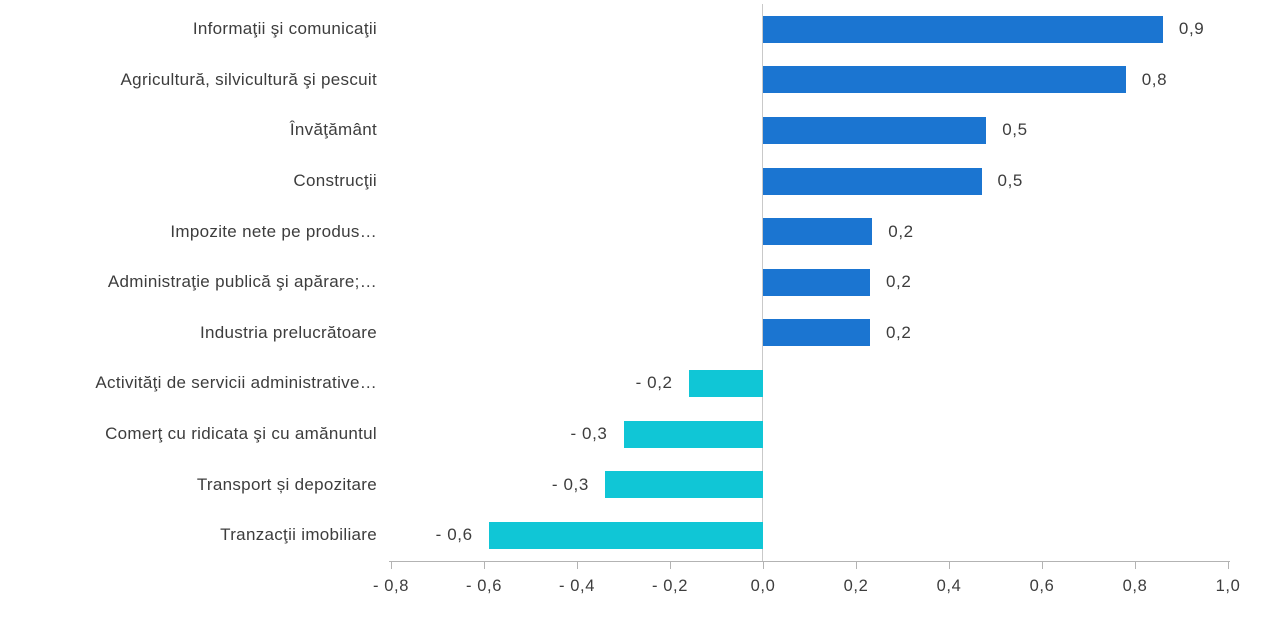  Describe the element at coordinates (484, 586) in the screenshot. I see `x-axis-tick-label: - 0,6` at that location.